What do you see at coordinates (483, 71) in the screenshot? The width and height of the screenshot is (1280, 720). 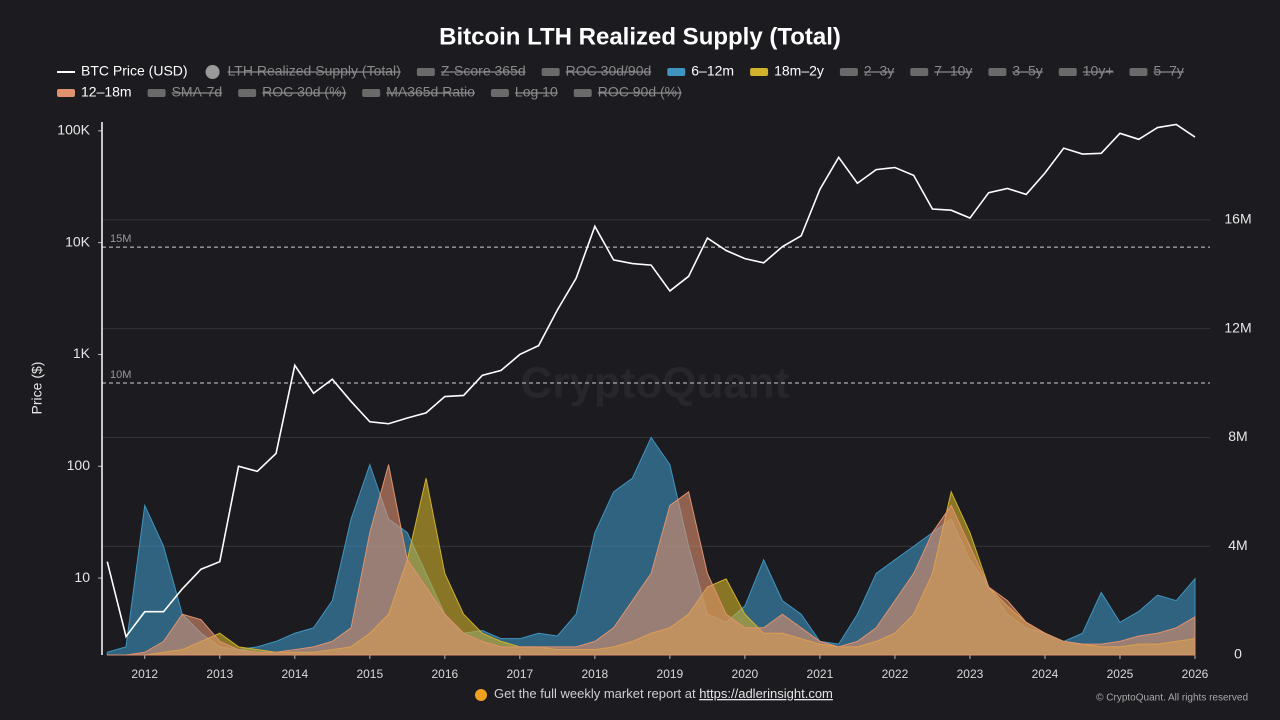 I see `legend-label: Z-Score 365d` at bounding box center [483, 71].